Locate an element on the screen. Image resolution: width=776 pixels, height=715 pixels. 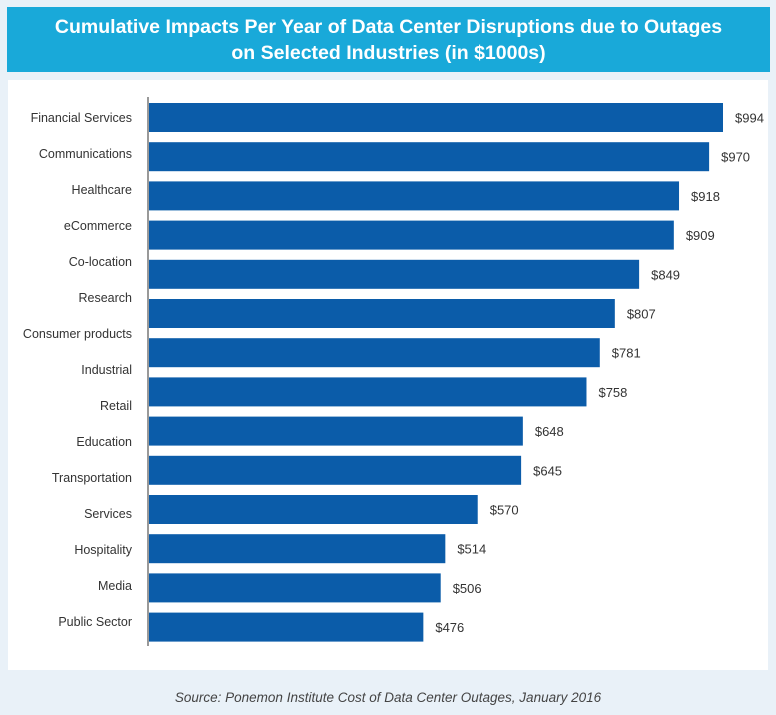
category-label: Media is located at coordinates (115, 586).